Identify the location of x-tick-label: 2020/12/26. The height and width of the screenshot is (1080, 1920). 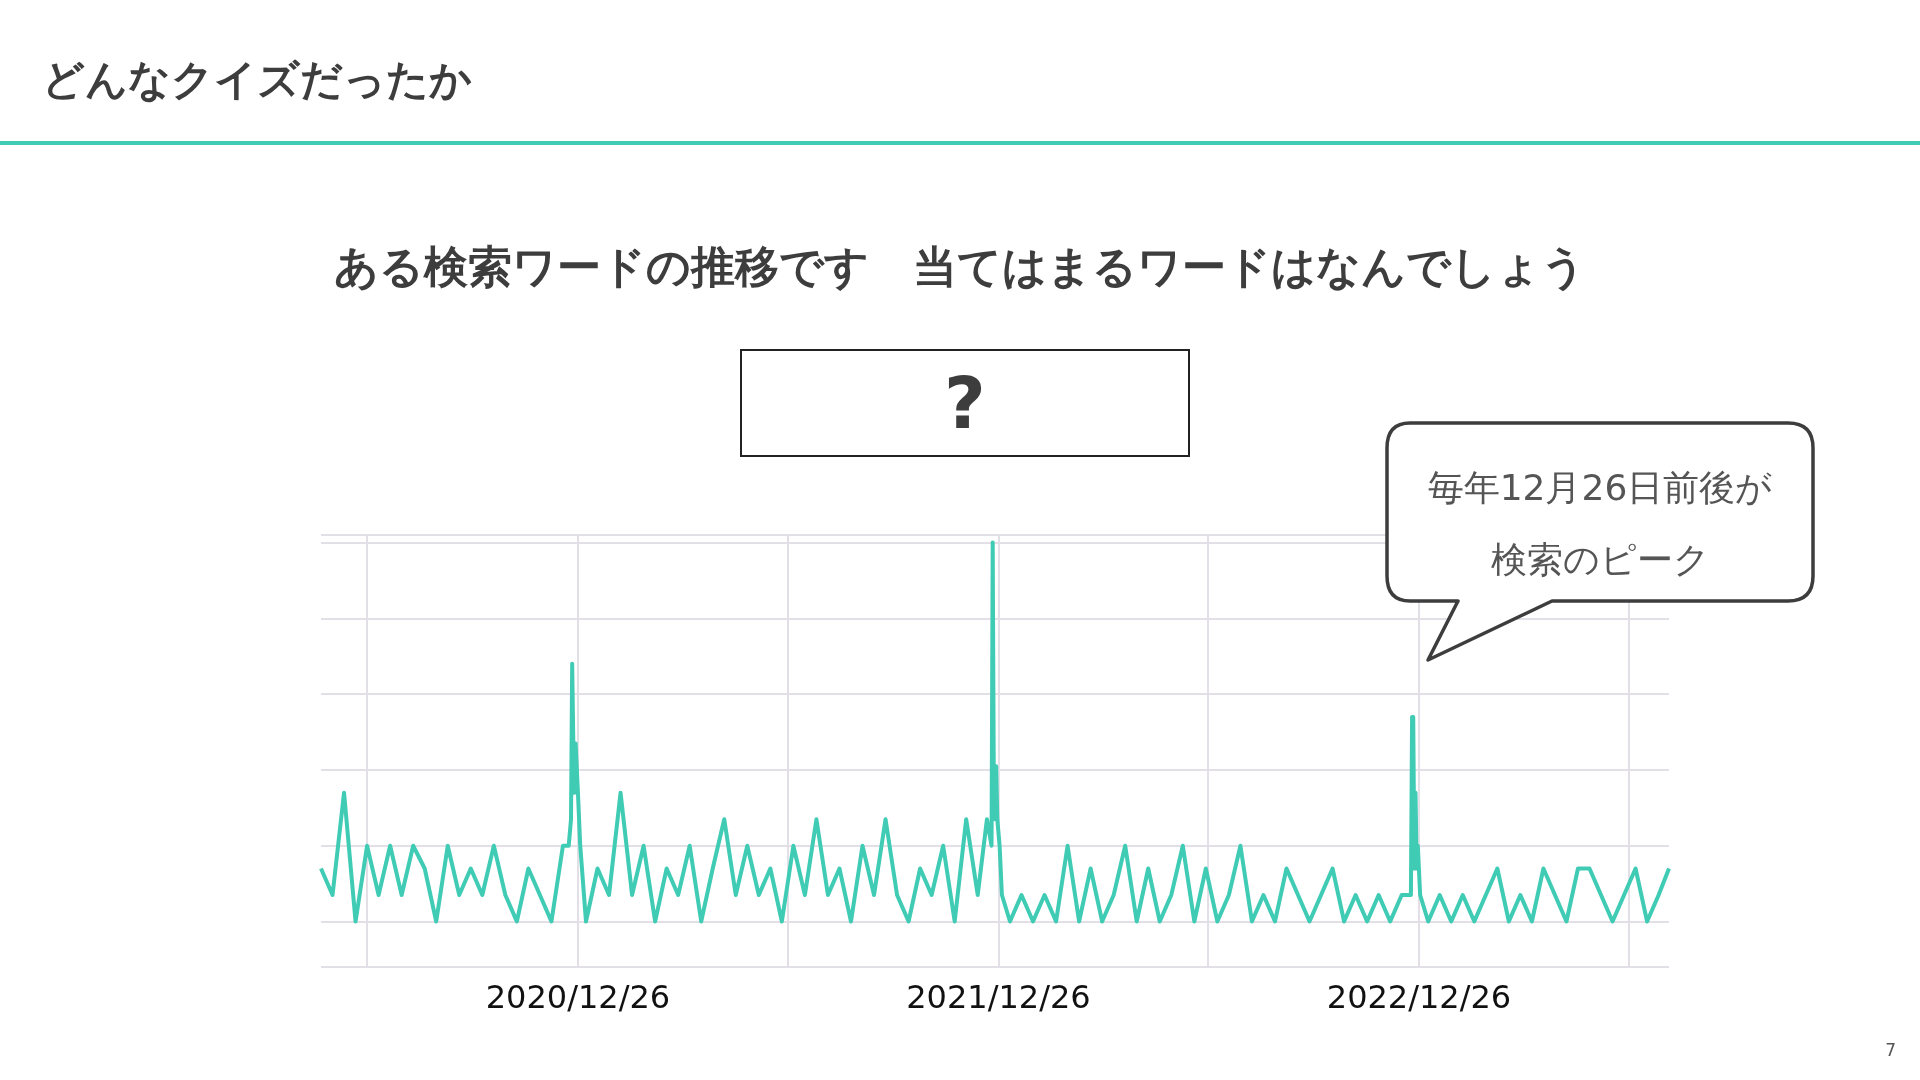
(578, 997).